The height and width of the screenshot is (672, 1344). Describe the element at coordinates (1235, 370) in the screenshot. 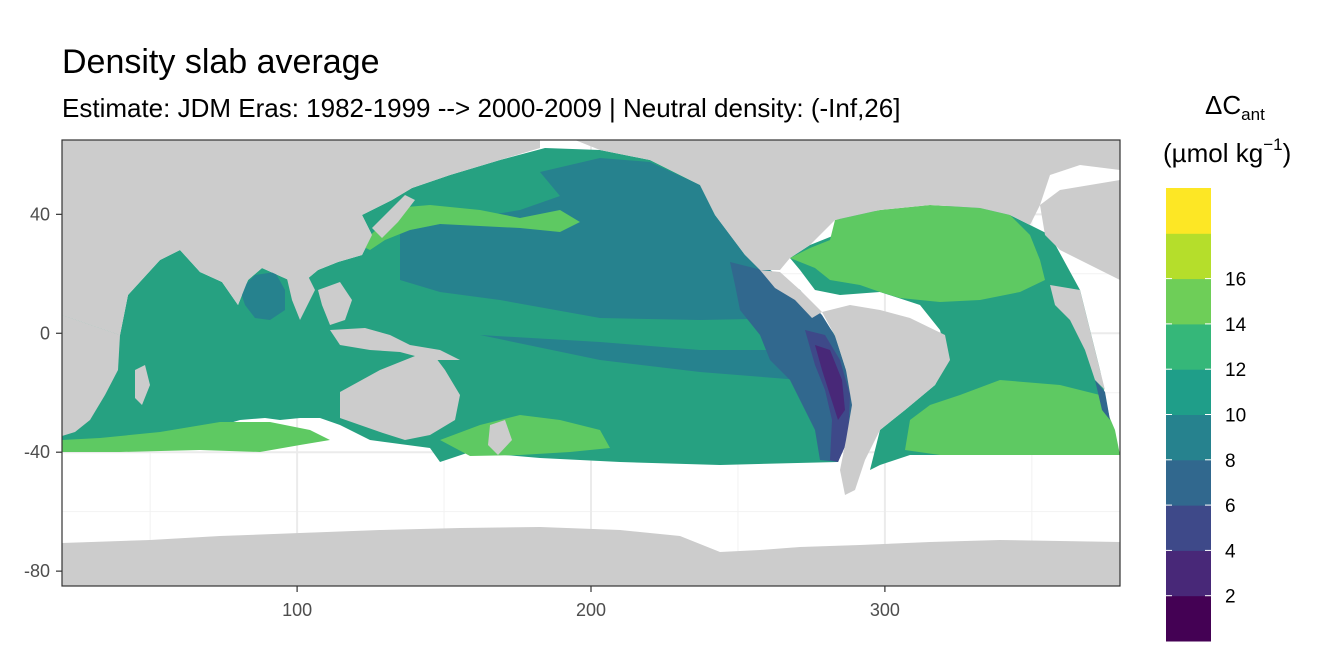

I see `legend-label: 12` at that location.